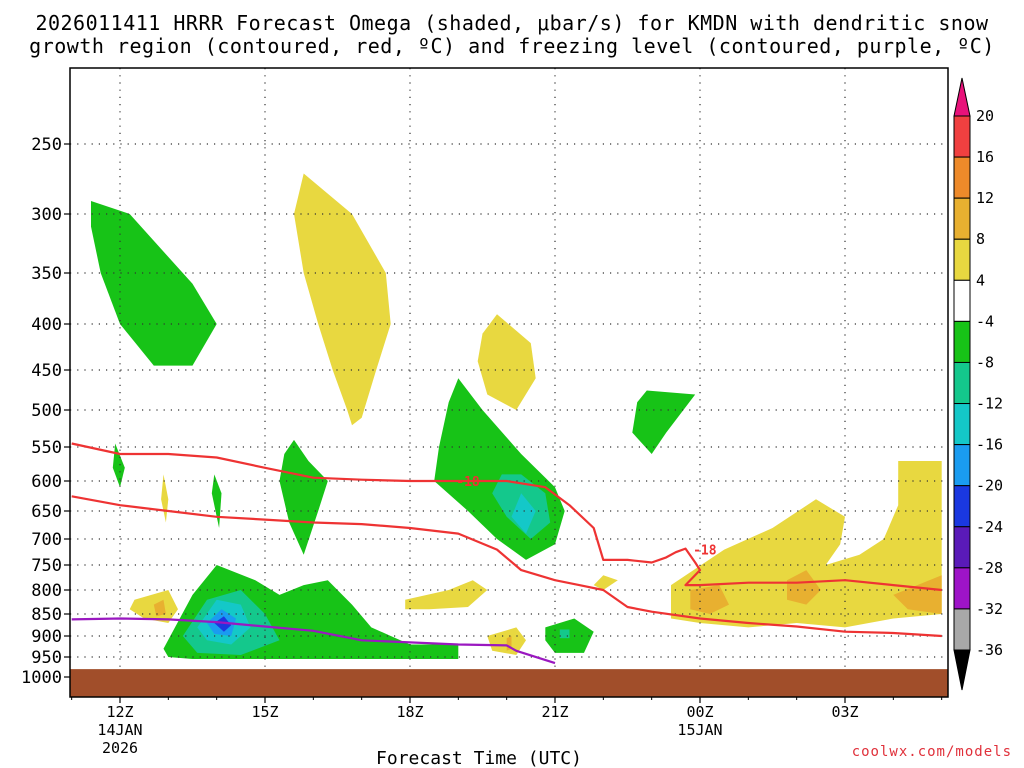  Describe the element at coordinates (46, 540) in the screenshot. I see `ytick-label-700: 700` at that location.